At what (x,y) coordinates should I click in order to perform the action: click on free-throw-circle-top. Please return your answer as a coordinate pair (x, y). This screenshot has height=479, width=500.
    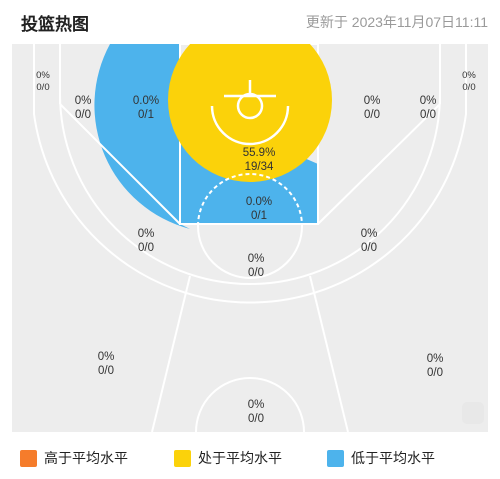
    Looking at the image, I should click on (250, 200).